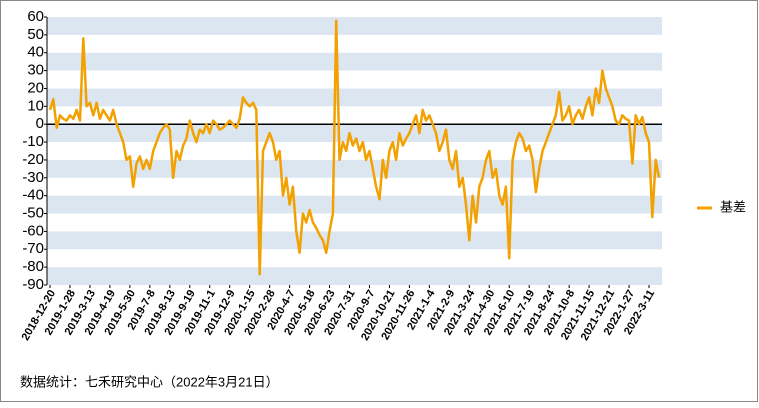 The image size is (759, 408). Describe the element at coordinates (35, 16) in the screenshot. I see `y-tick-label: 60` at that location.